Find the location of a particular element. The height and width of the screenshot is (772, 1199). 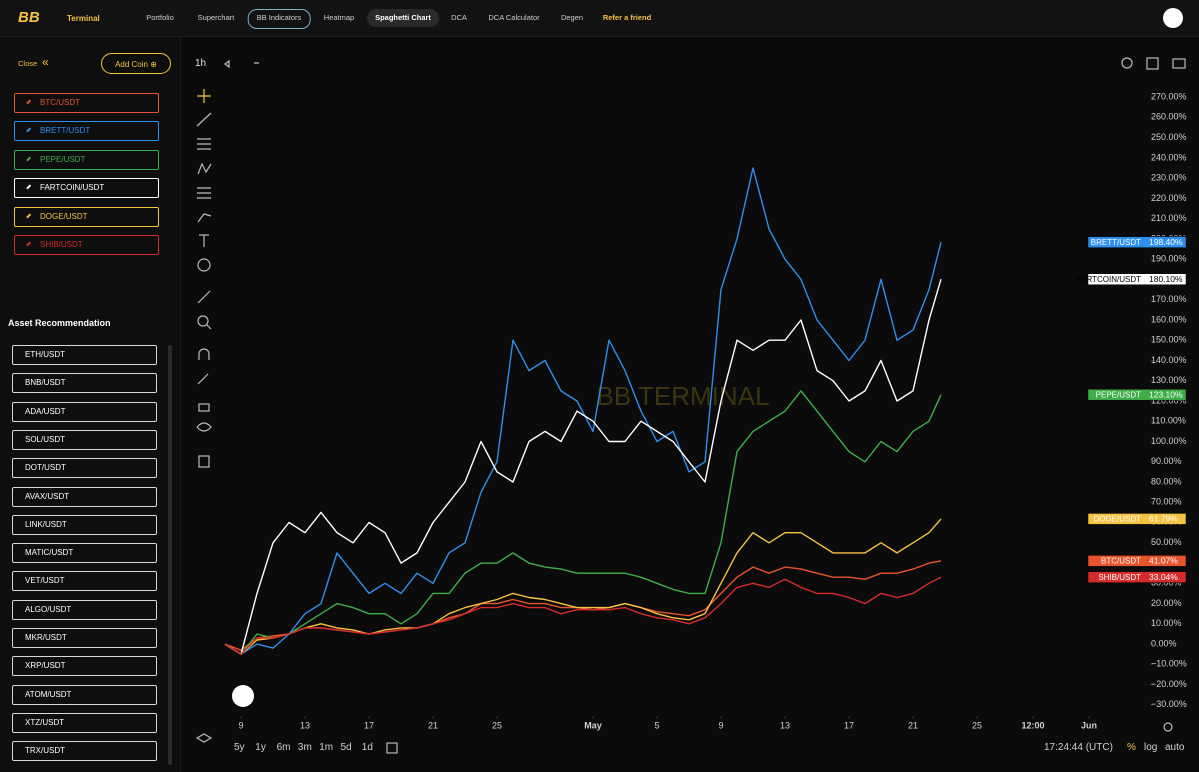

y-tick-label: −10.00% is located at coordinates (1169, 664).